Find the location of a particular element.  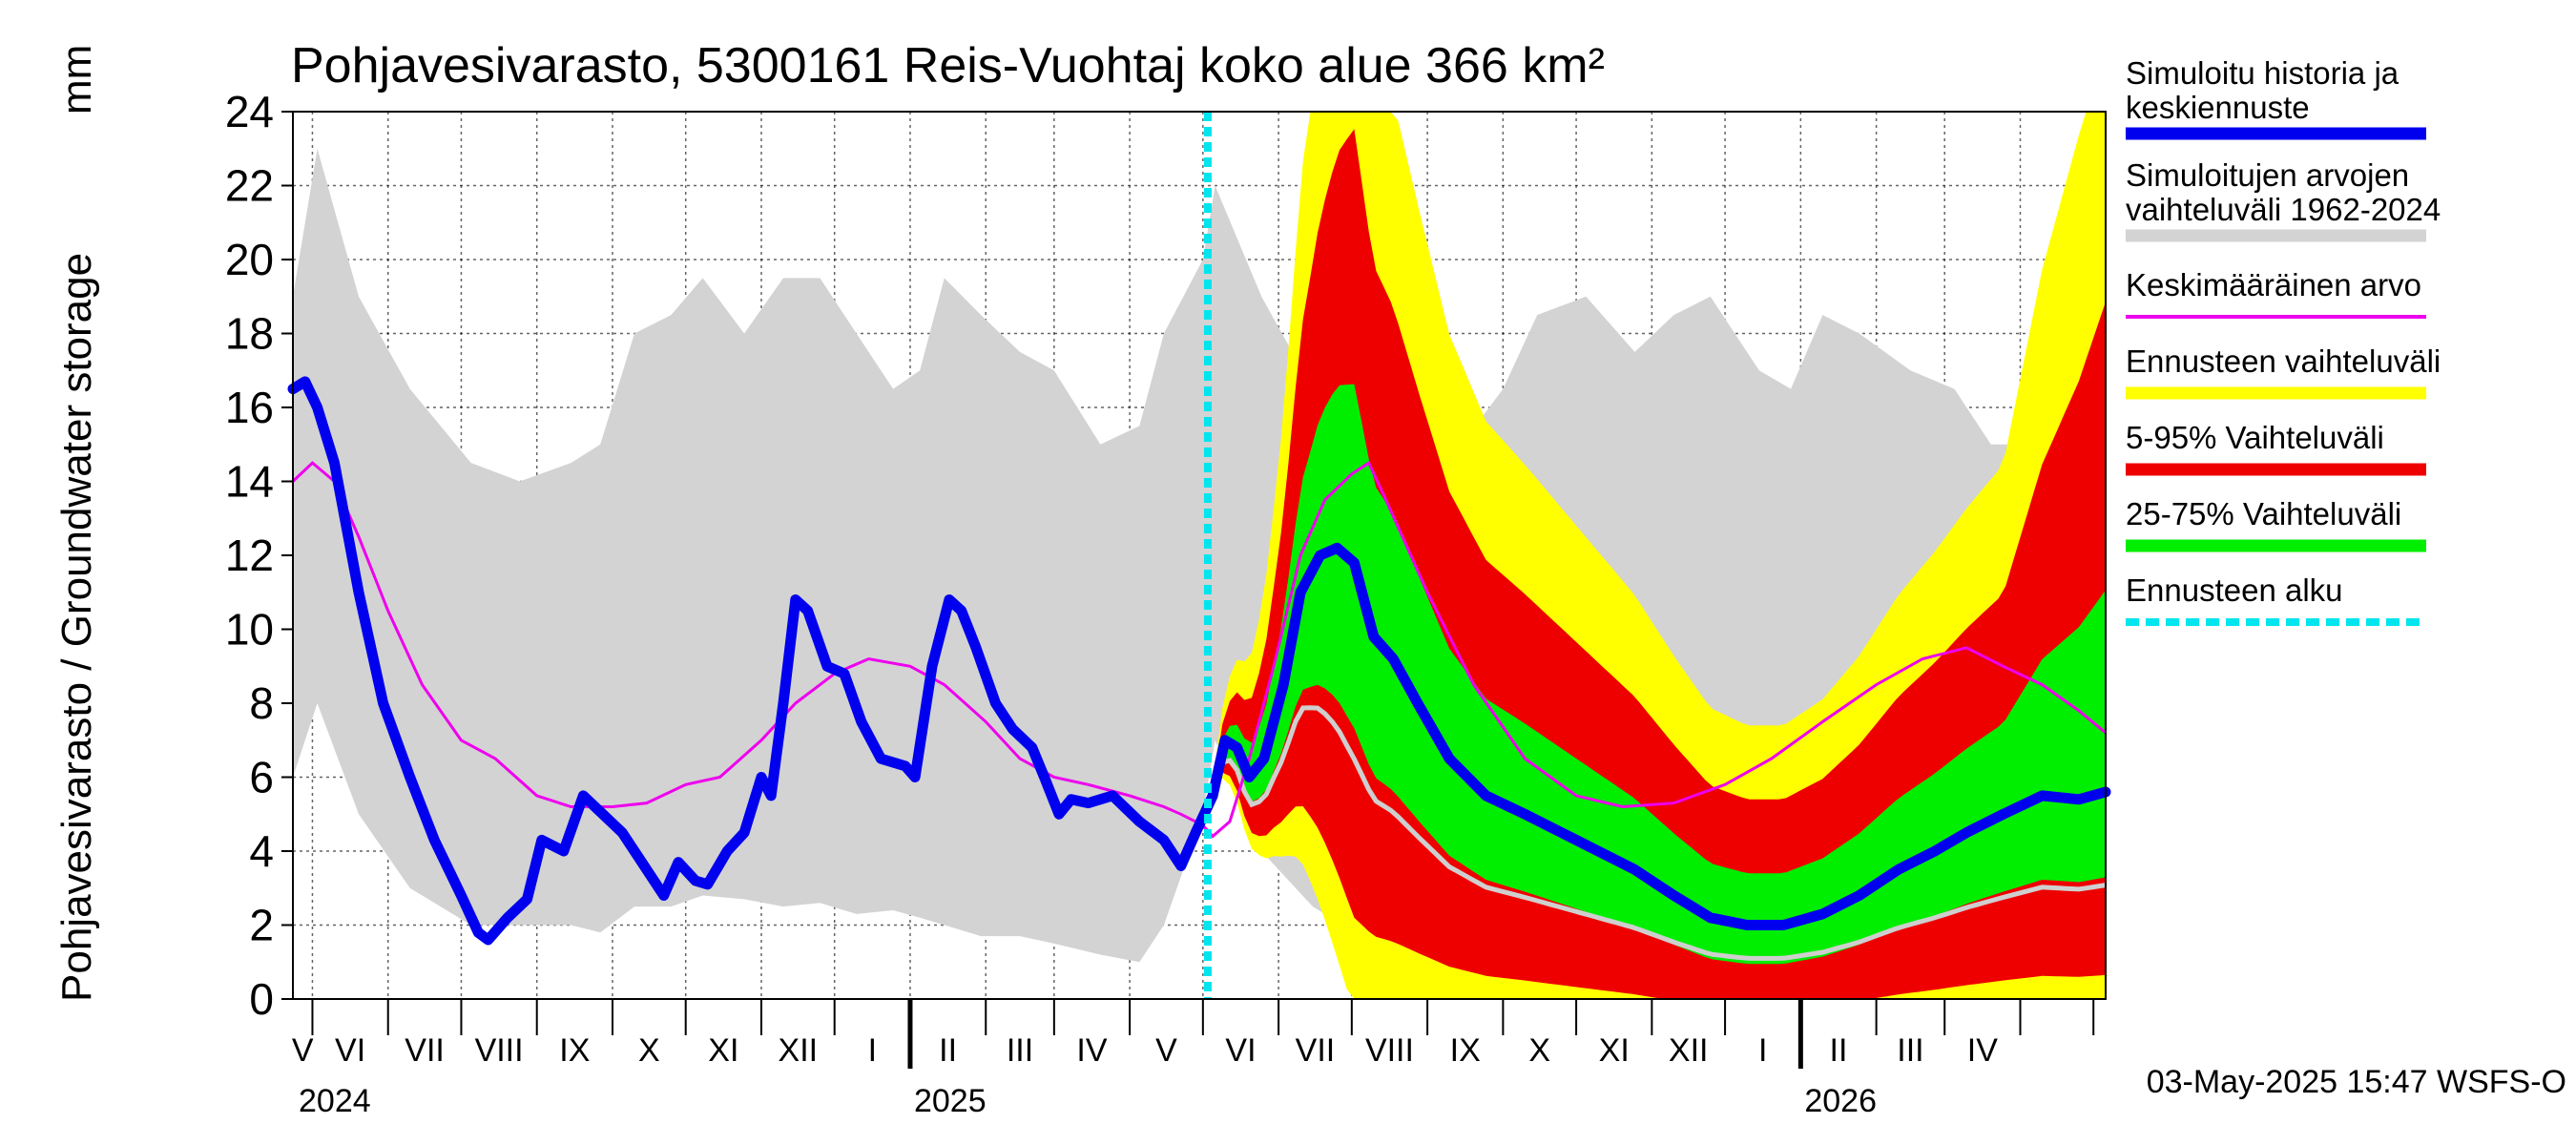

y-tick-label: 14 is located at coordinates (249, 482).